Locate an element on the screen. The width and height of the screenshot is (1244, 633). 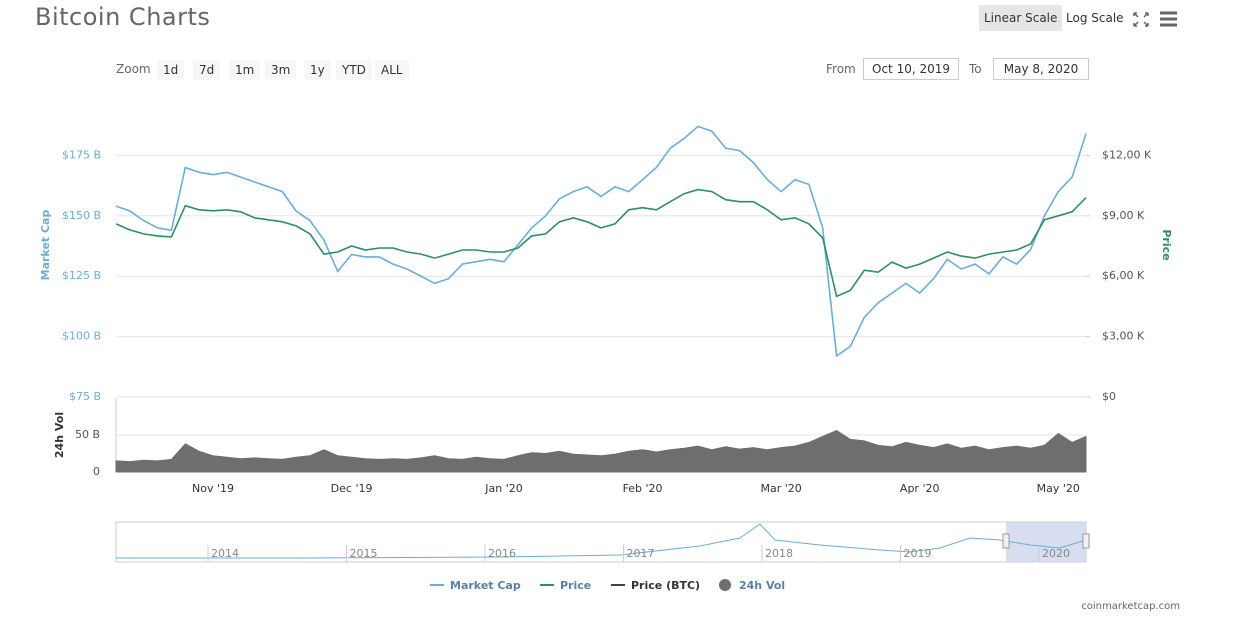
fullscreen-icon is located at coordinates (1141, 19).